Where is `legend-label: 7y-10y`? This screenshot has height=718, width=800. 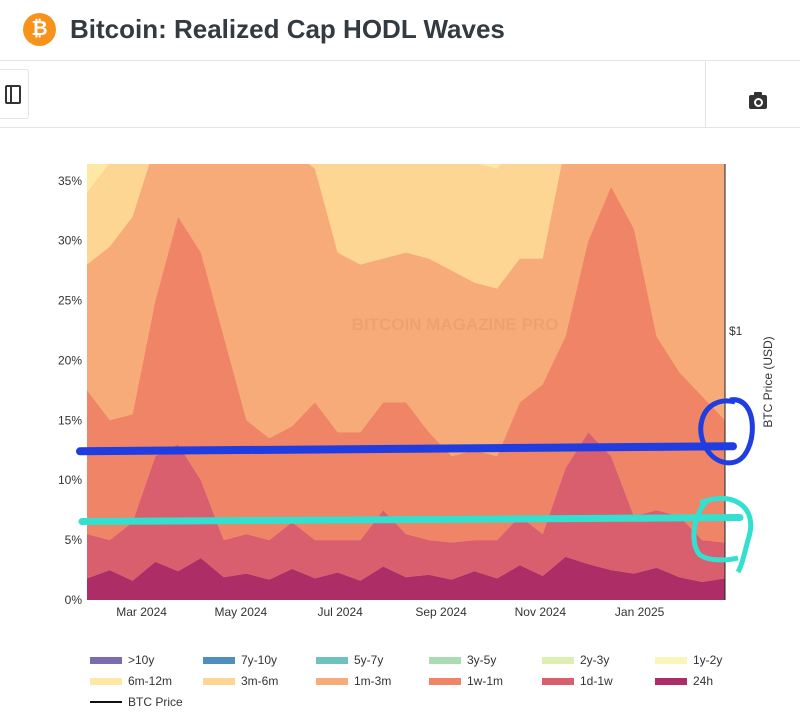 legend-label: 7y-10y is located at coordinates (259, 660).